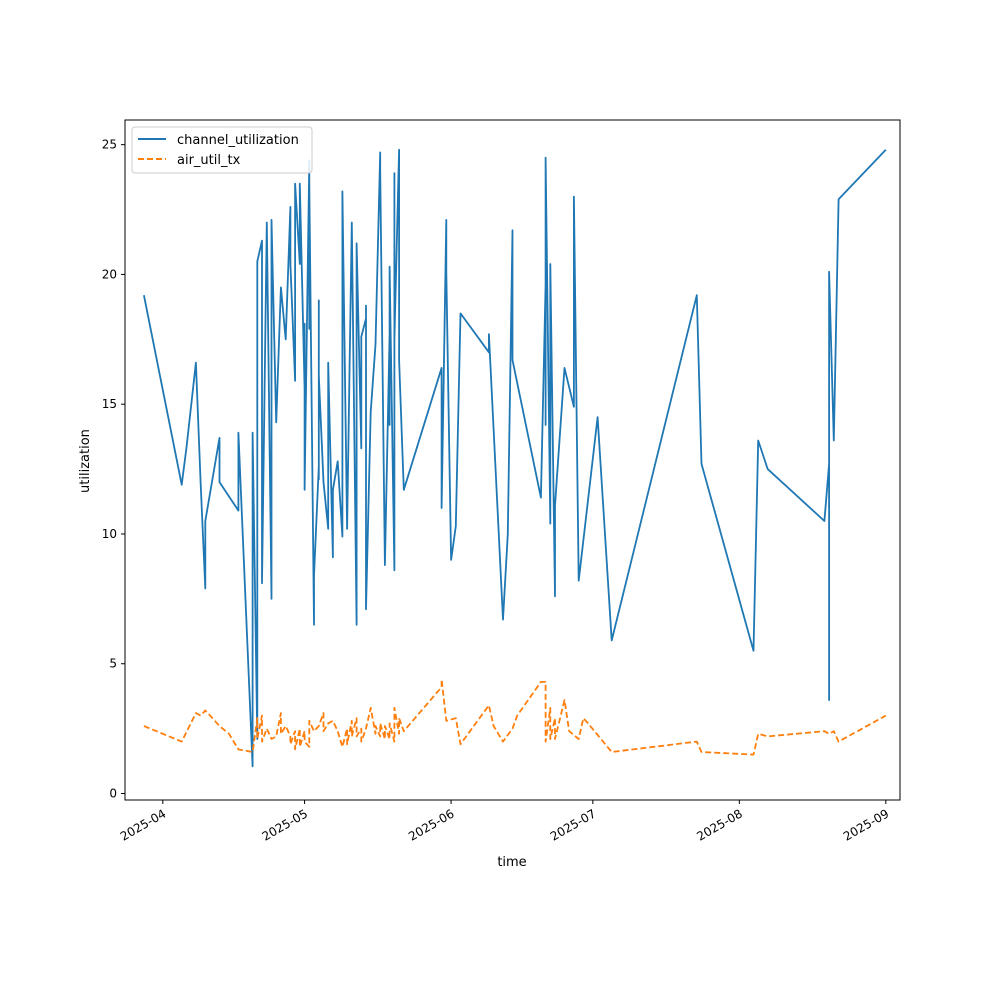 The image size is (1000, 1000). I want to click on y-tick-label: 5, so click(113, 664).